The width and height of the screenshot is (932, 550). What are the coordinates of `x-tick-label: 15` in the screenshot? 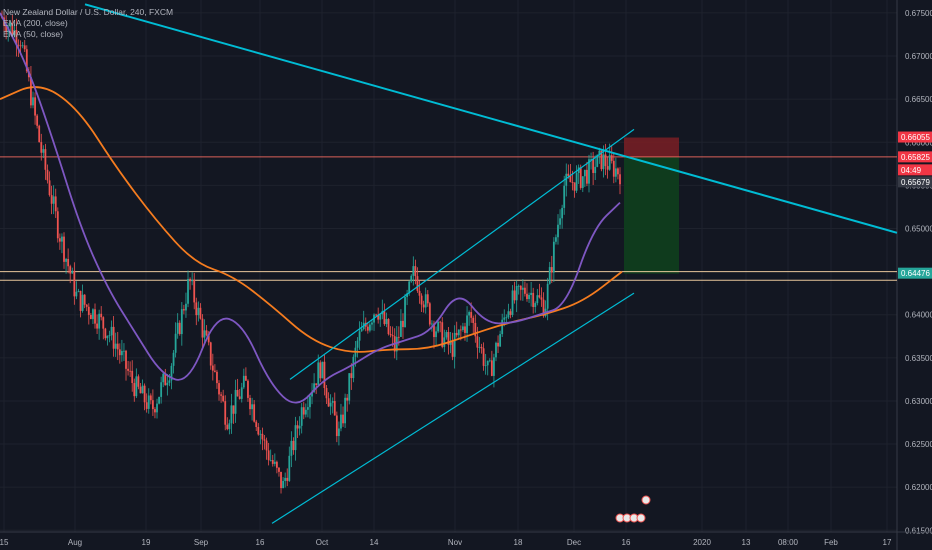 It's located at (4, 542).